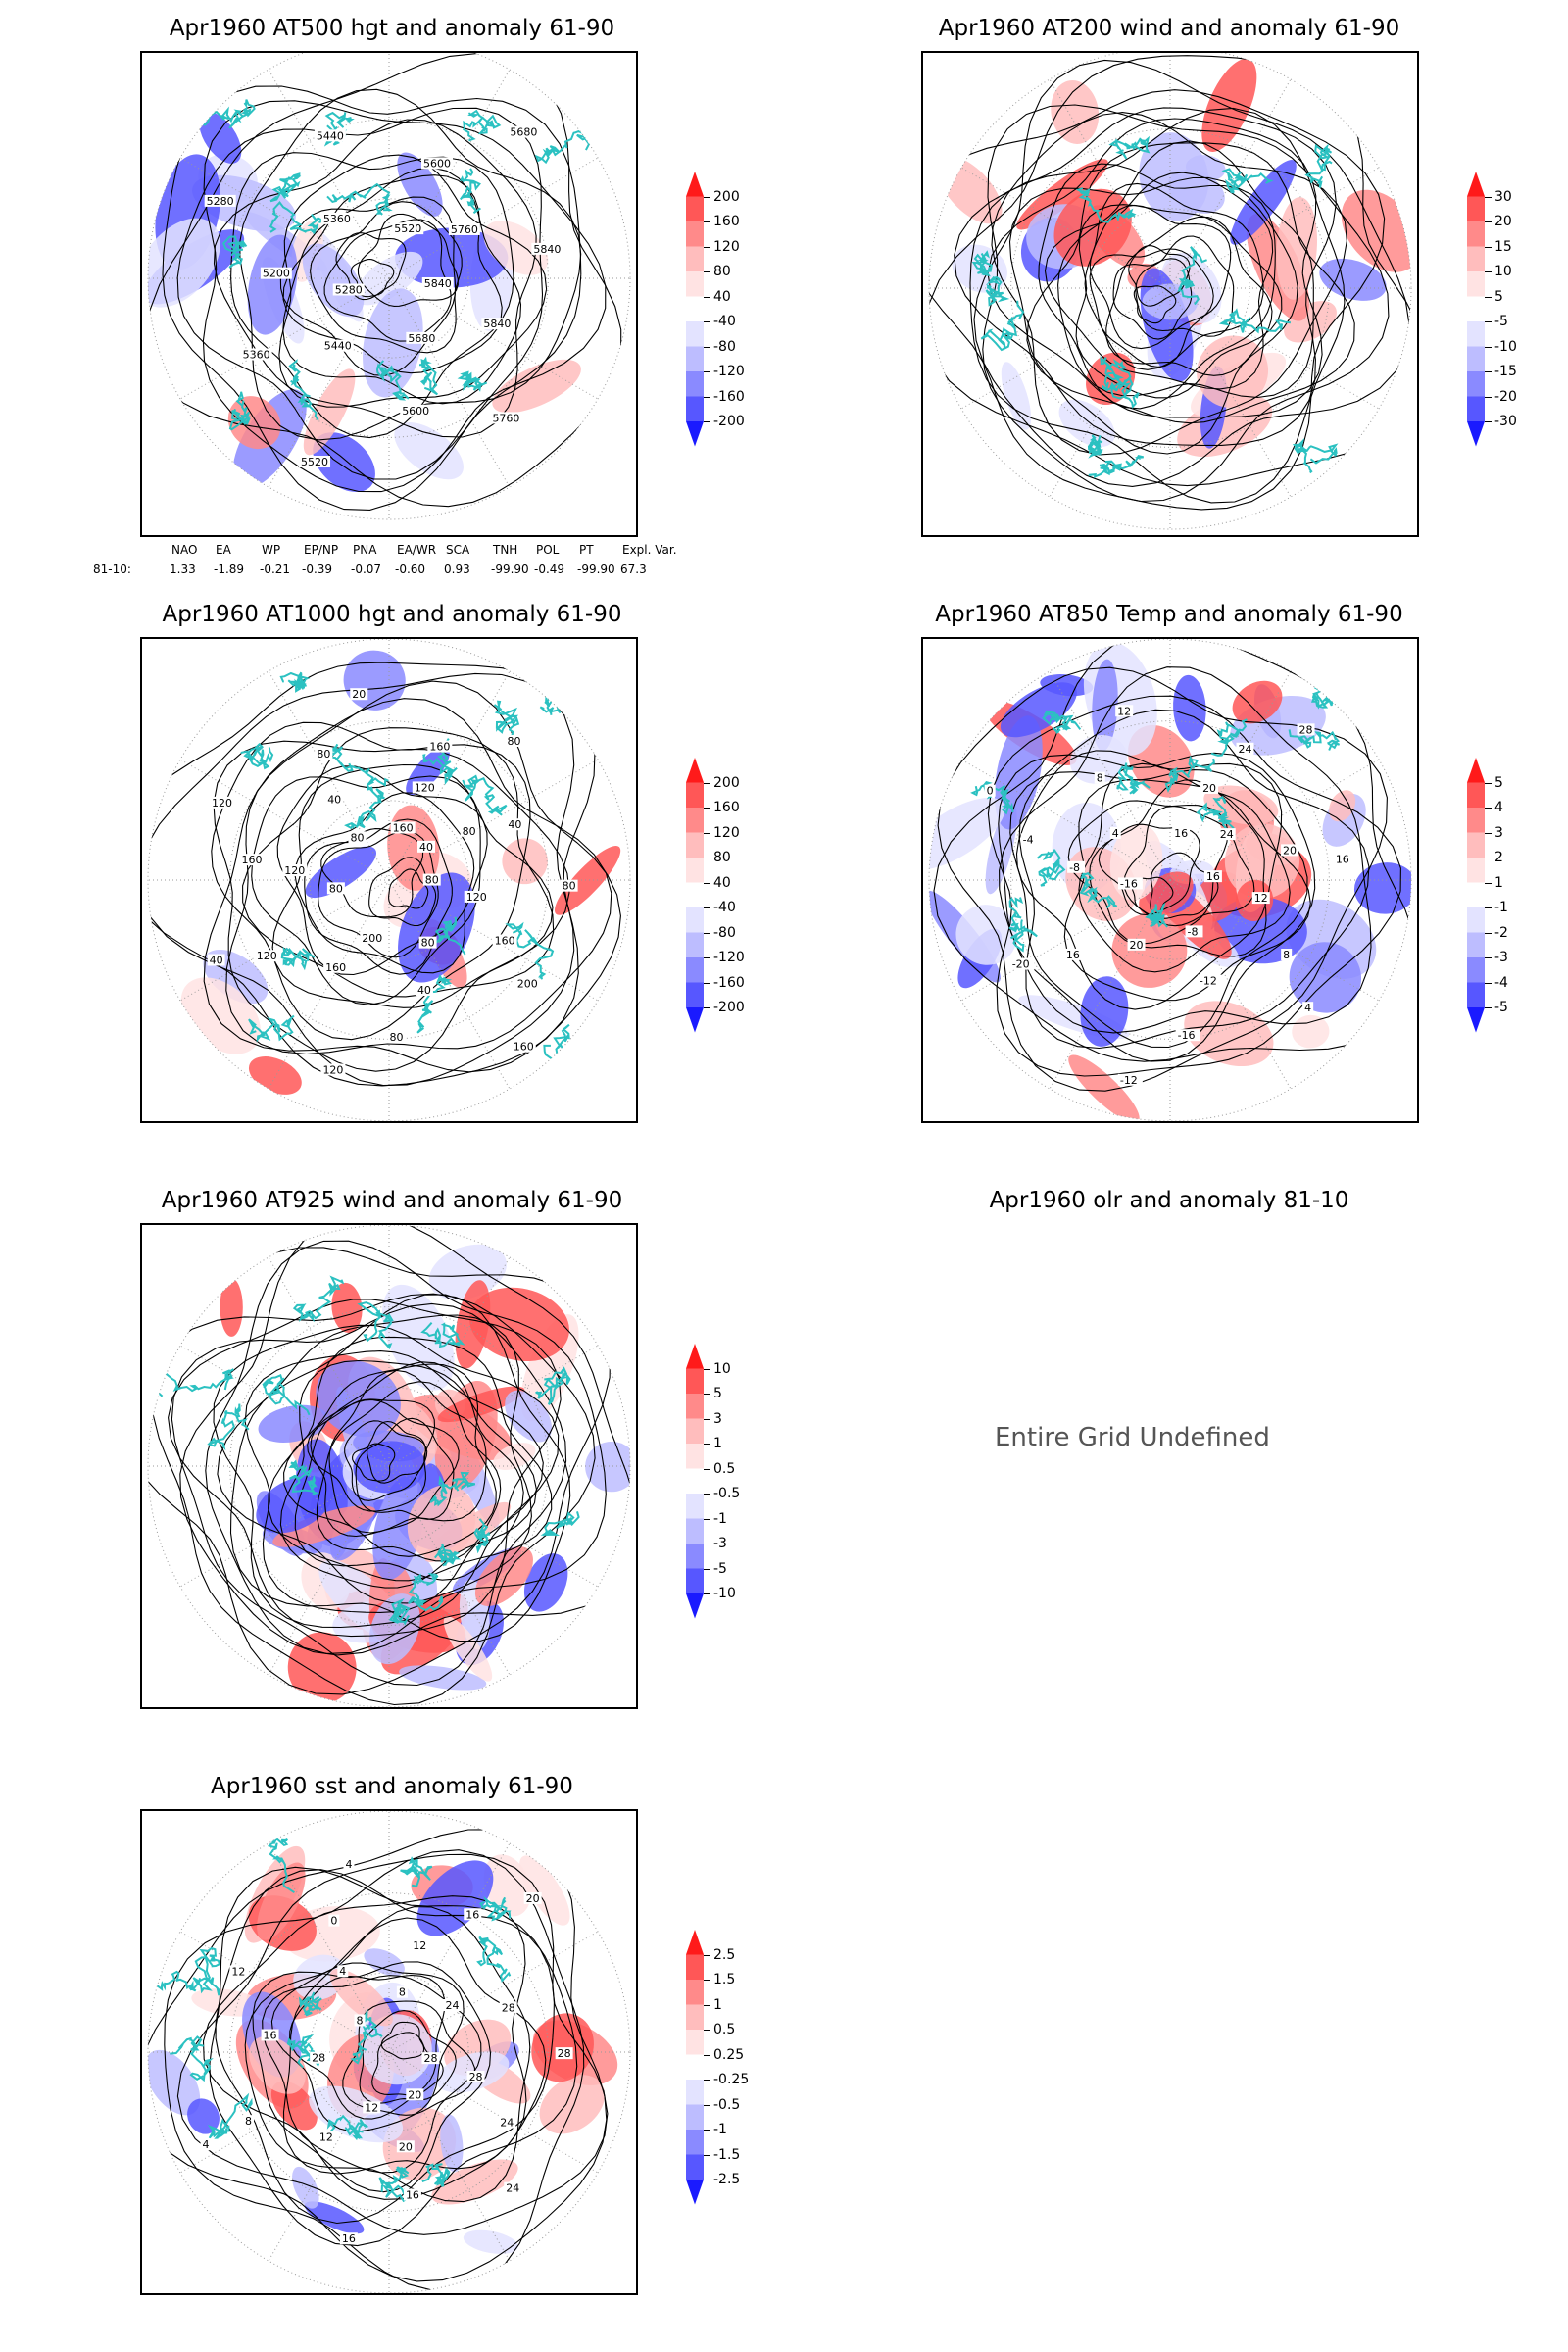 This screenshot has width=1568, height=2352. I want to click on colorbar-label-p5-0: 10, so click(722, 1368).